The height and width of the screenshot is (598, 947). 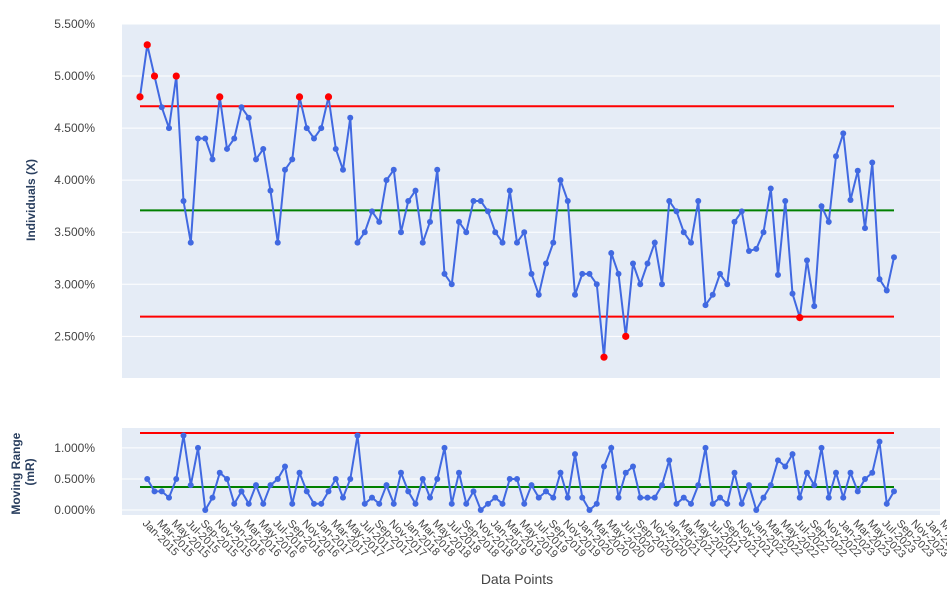 What do you see at coordinates (74, 76) in the screenshot?
I see `individuals-y-tick-label: 5.000%` at bounding box center [74, 76].